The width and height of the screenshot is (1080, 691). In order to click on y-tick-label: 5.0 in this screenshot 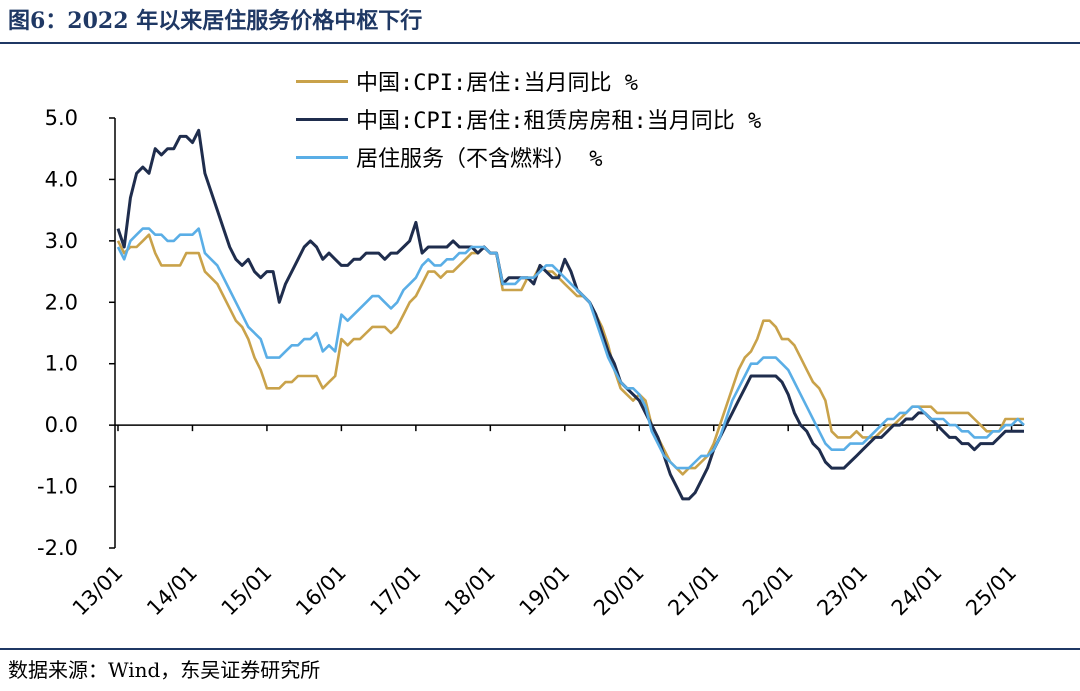, I will do `click(61, 118)`.